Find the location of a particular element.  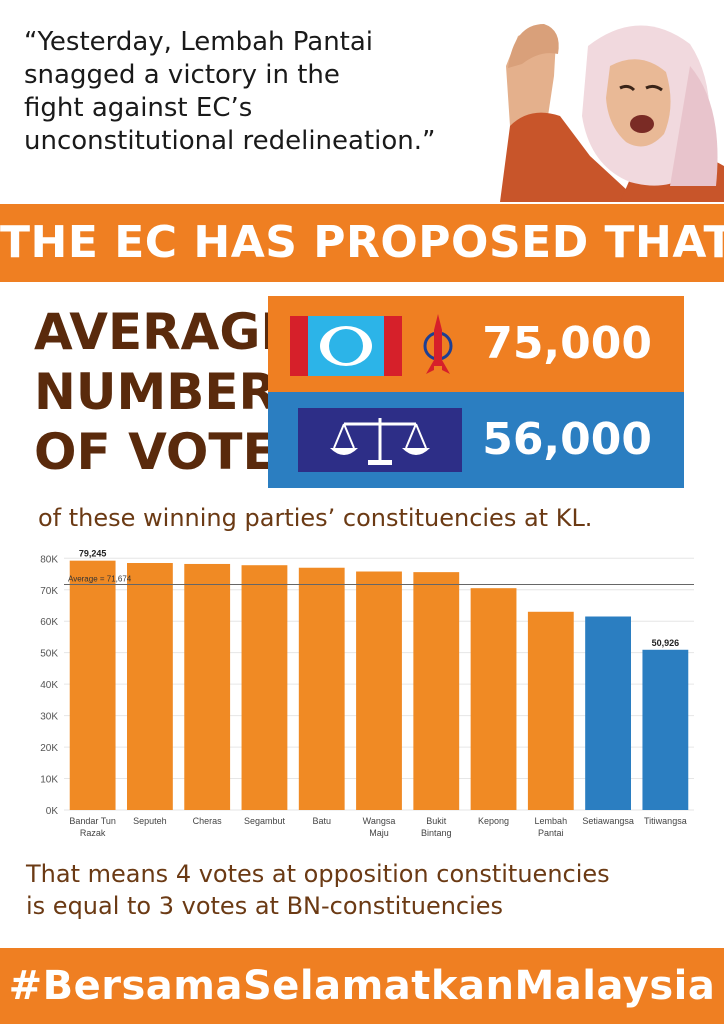

y-tick-label: 80K is located at coordinates (49, 559).